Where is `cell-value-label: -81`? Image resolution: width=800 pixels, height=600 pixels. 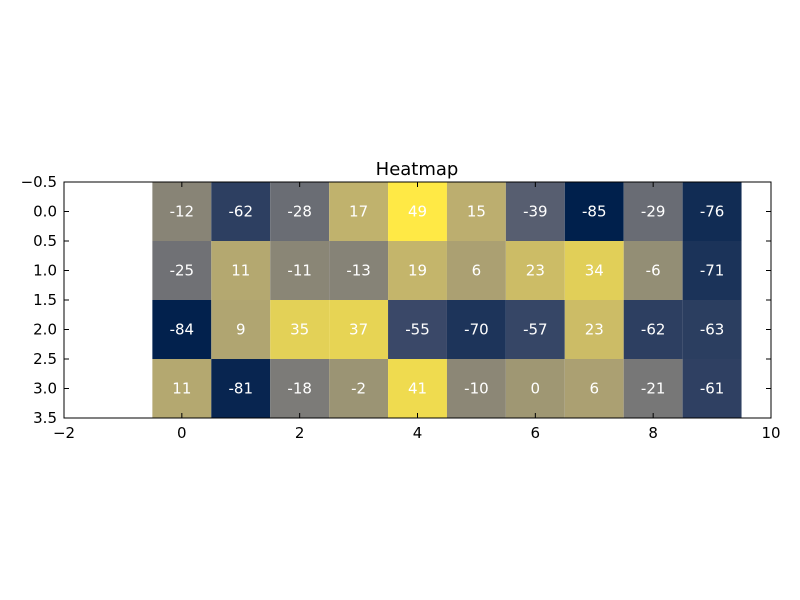
cell-value-label: -81 is located at coordinates (241, 389).